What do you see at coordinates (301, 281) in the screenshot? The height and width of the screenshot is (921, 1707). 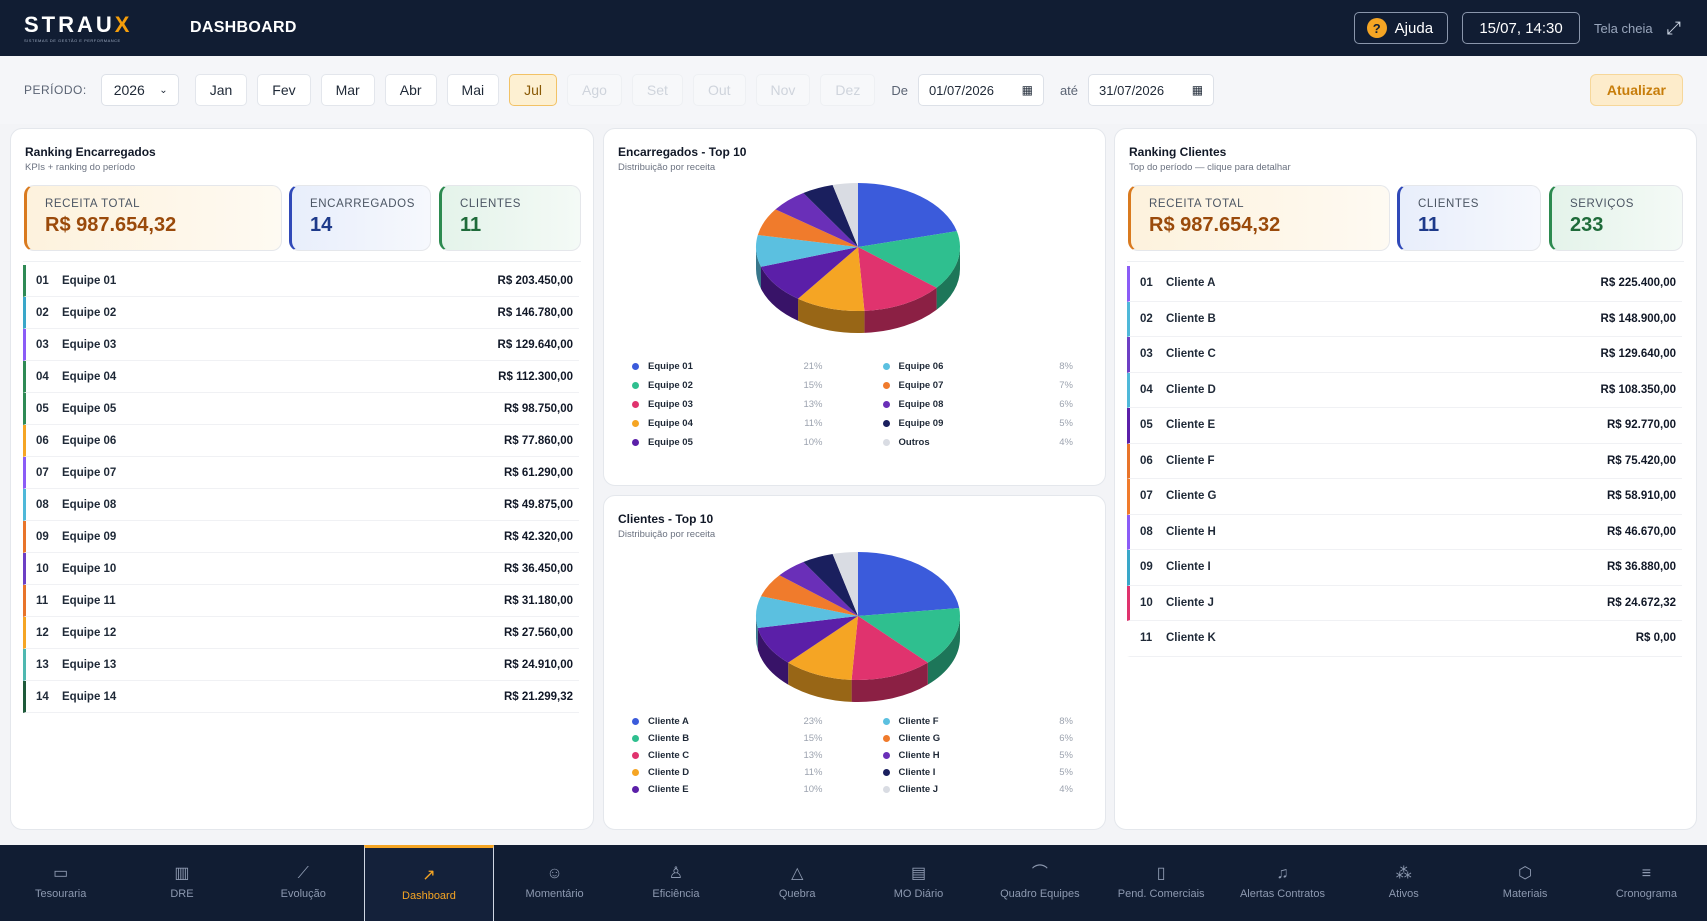 I see `table-row: 01 Equipe 01 R$ 203.450,00` at bounding box center [301, 281].